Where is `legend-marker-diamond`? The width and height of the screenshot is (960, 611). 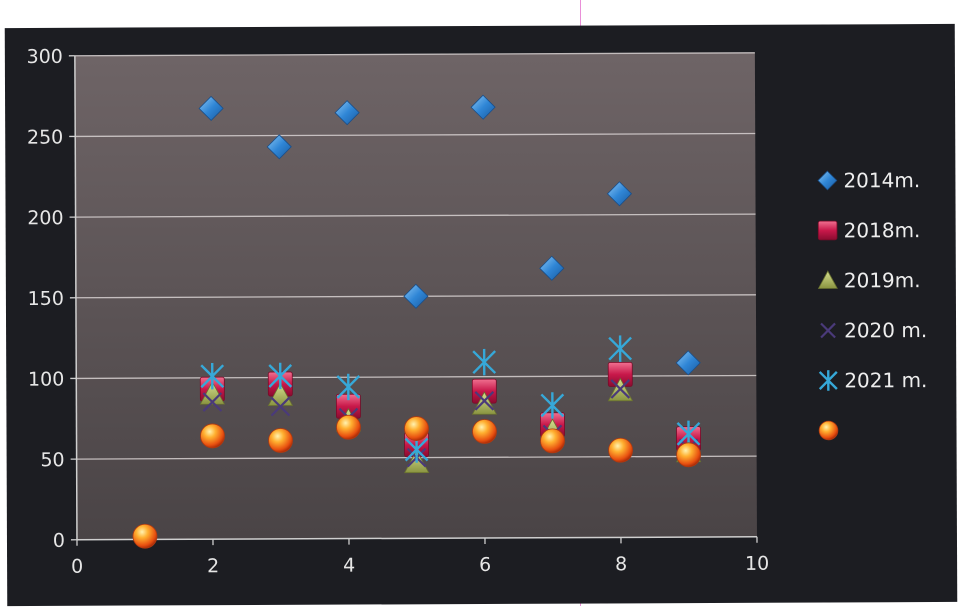 legend-marker-diamond is located at coordinates (827, 180).